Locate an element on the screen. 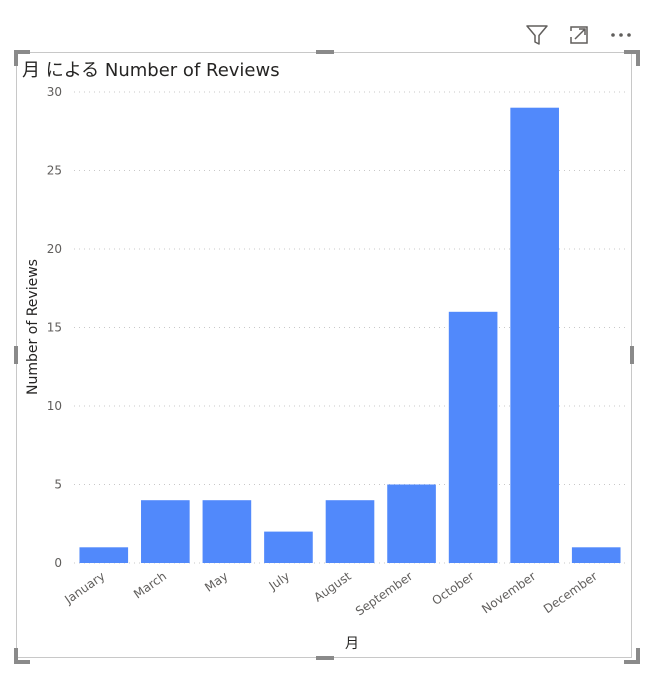 The height and width of the screenshot is (686, 654). bar-january is located at coordinates (104, 555).